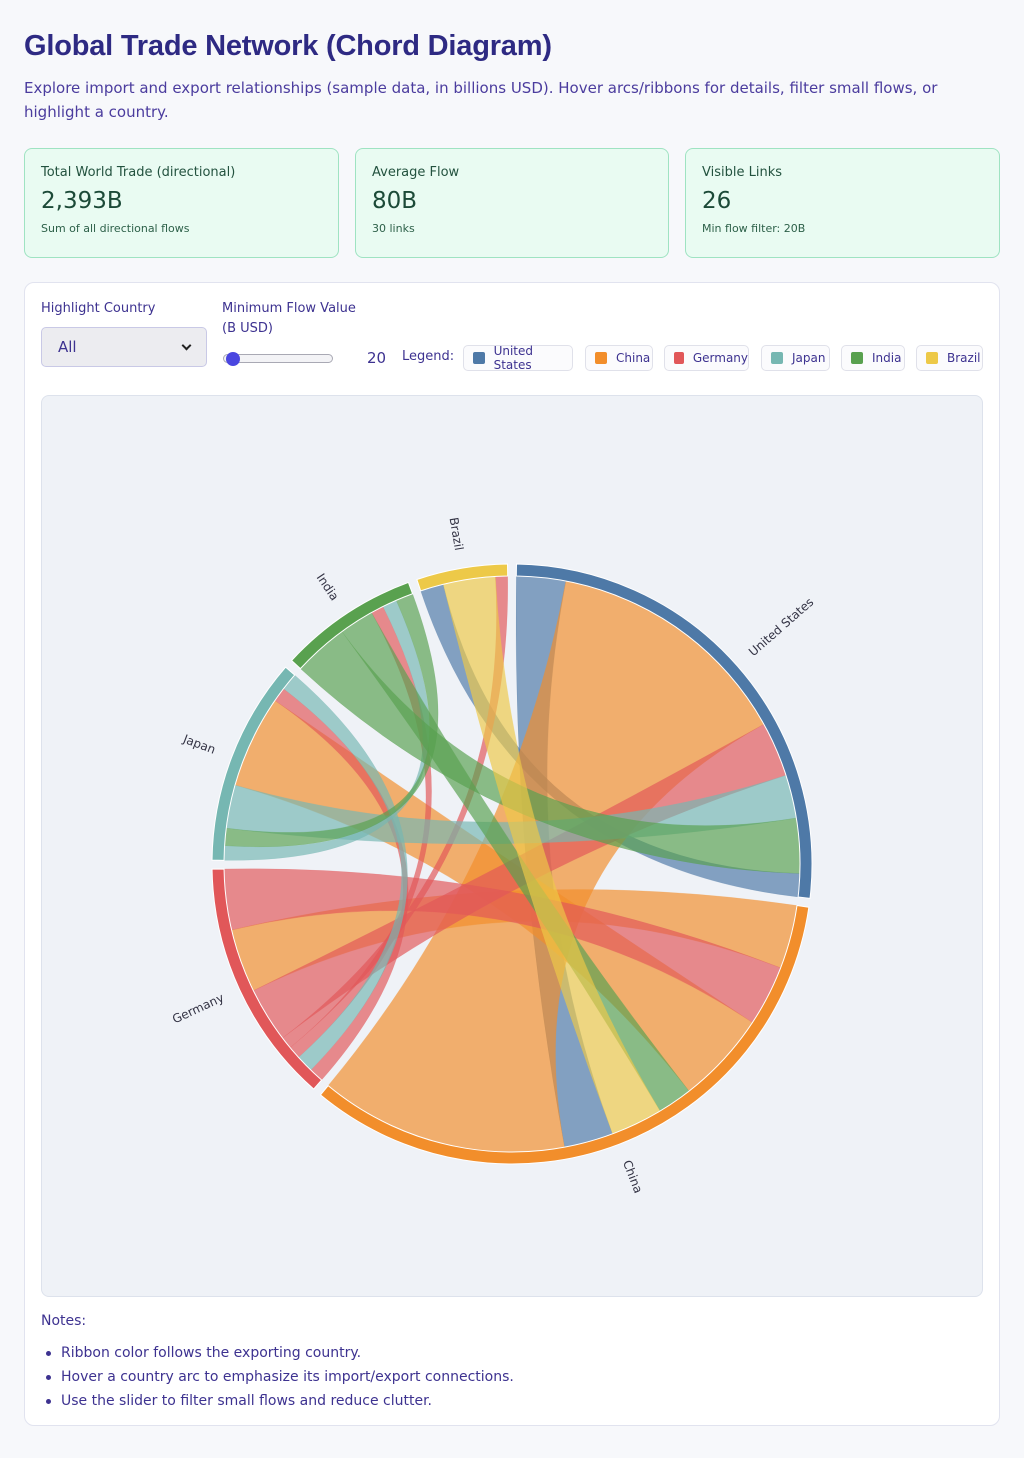 This screenshot has height=1458, width=1024. I want to click on legend-item-china: China, so click(619, 358).